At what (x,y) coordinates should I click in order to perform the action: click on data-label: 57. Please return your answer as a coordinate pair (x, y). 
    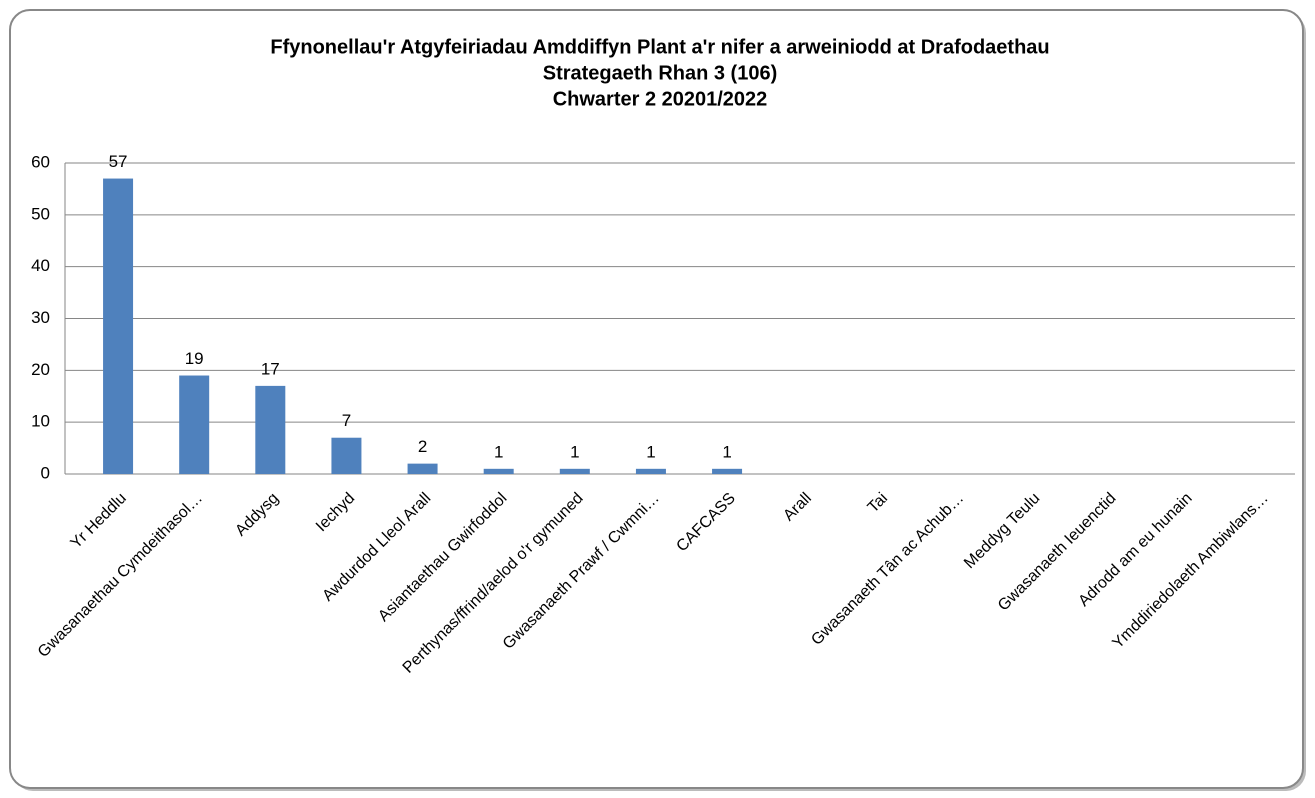
    Looking at the image, I should click on (118, 161).